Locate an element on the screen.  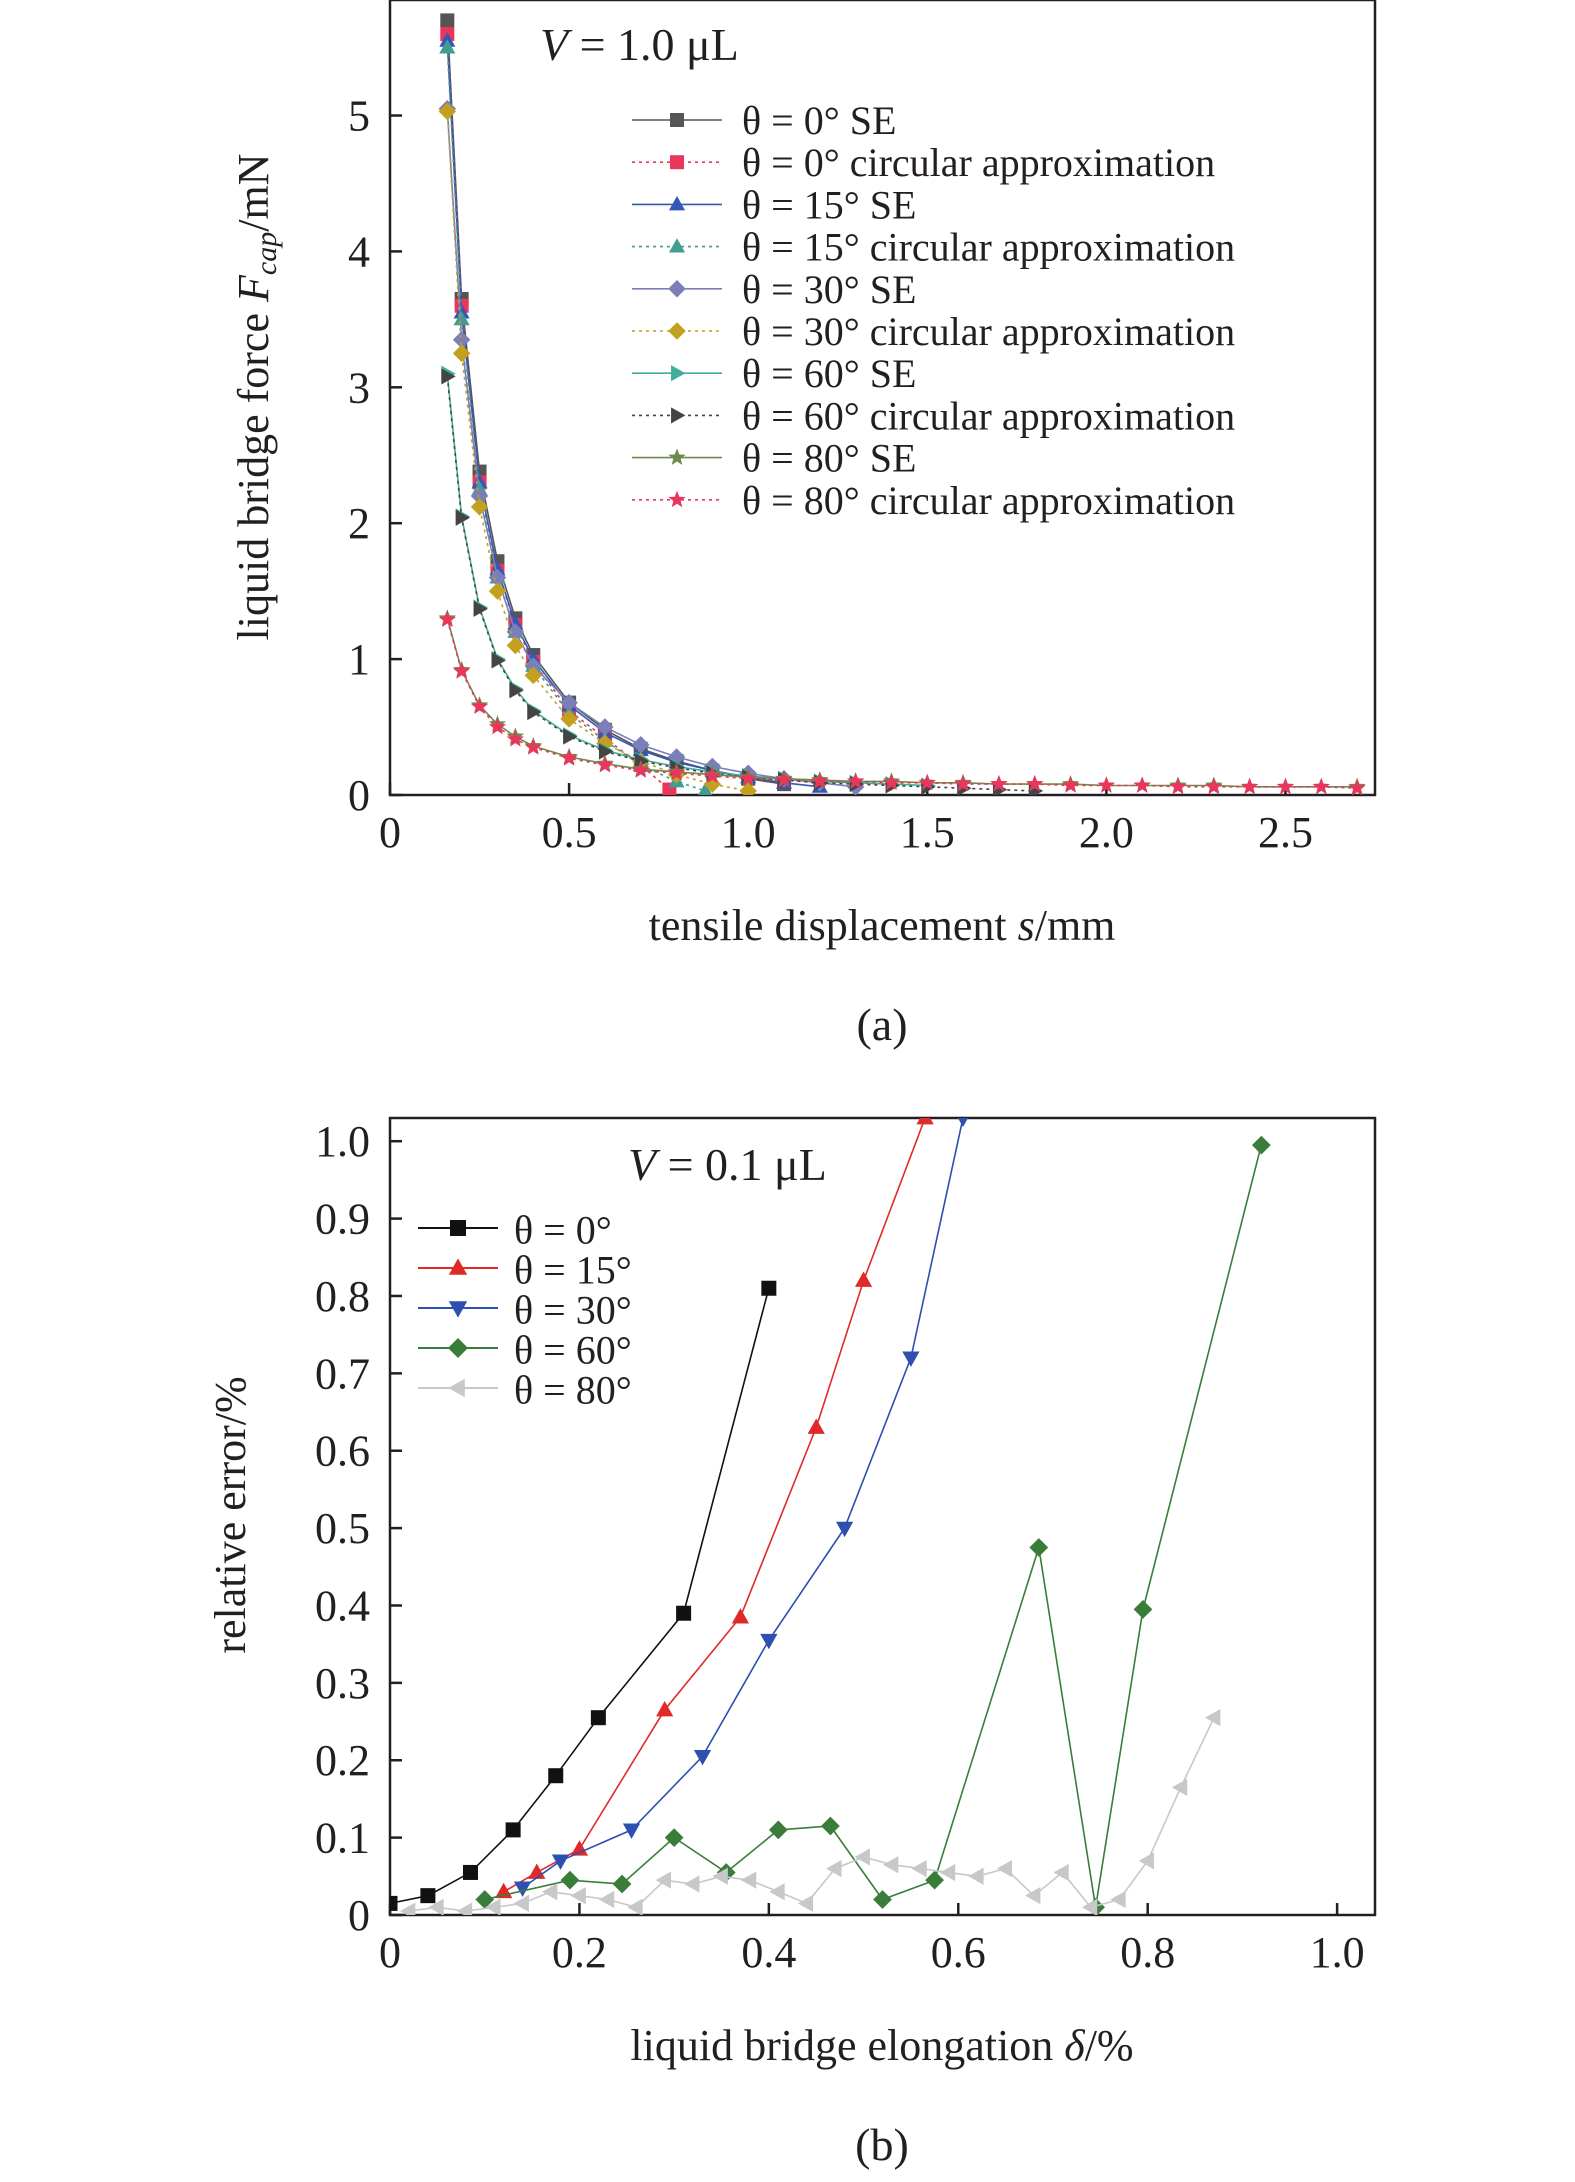
legend-label: θ = 60° is located at coordinates (573, 1349).